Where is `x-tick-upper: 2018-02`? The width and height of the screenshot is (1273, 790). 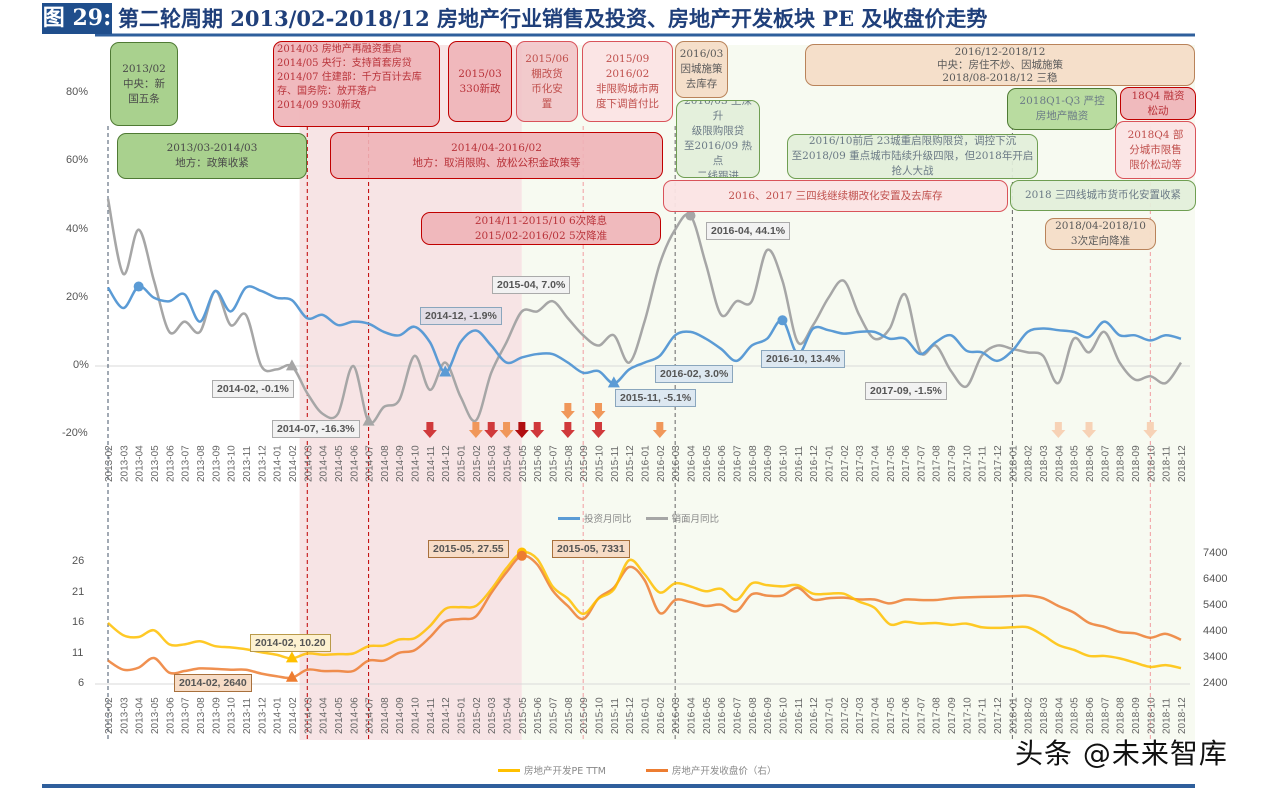 x-tick-upper: 2018-02 is located at coordinates (1029, 463).